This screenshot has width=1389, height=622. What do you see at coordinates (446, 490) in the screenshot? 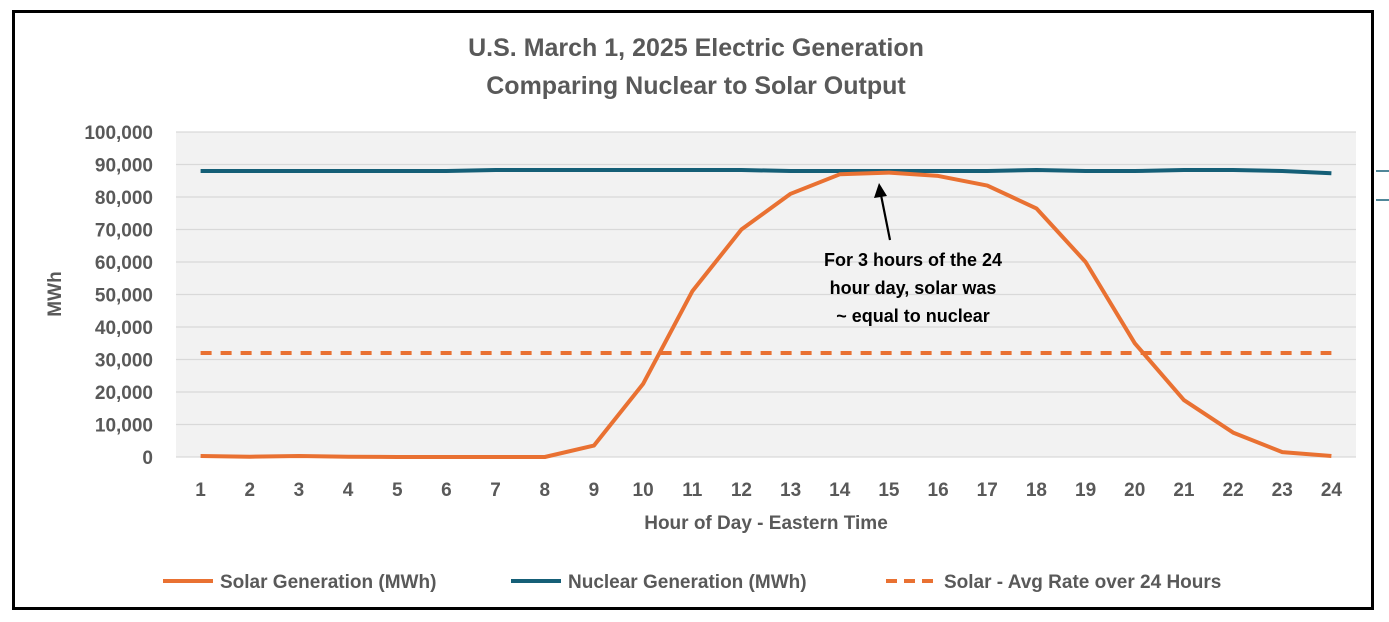
I see `x-tick-label: 6` at bounding box center [446, 490].